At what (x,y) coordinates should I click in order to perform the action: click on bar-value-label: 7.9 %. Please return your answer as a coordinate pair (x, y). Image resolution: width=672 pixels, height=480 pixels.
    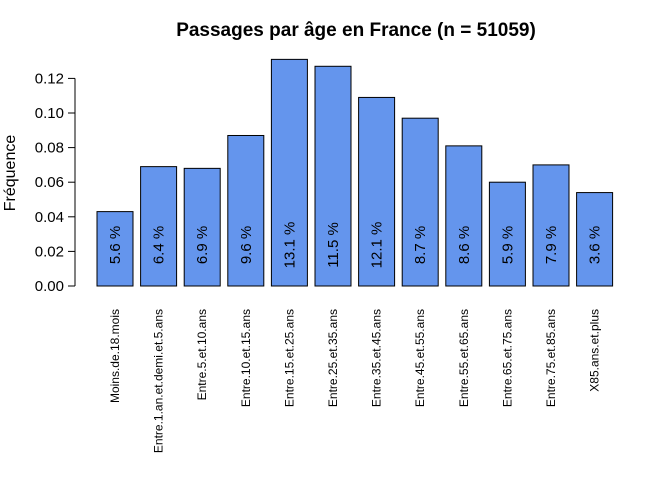
    Looking at the image, I should click on (551, 245).